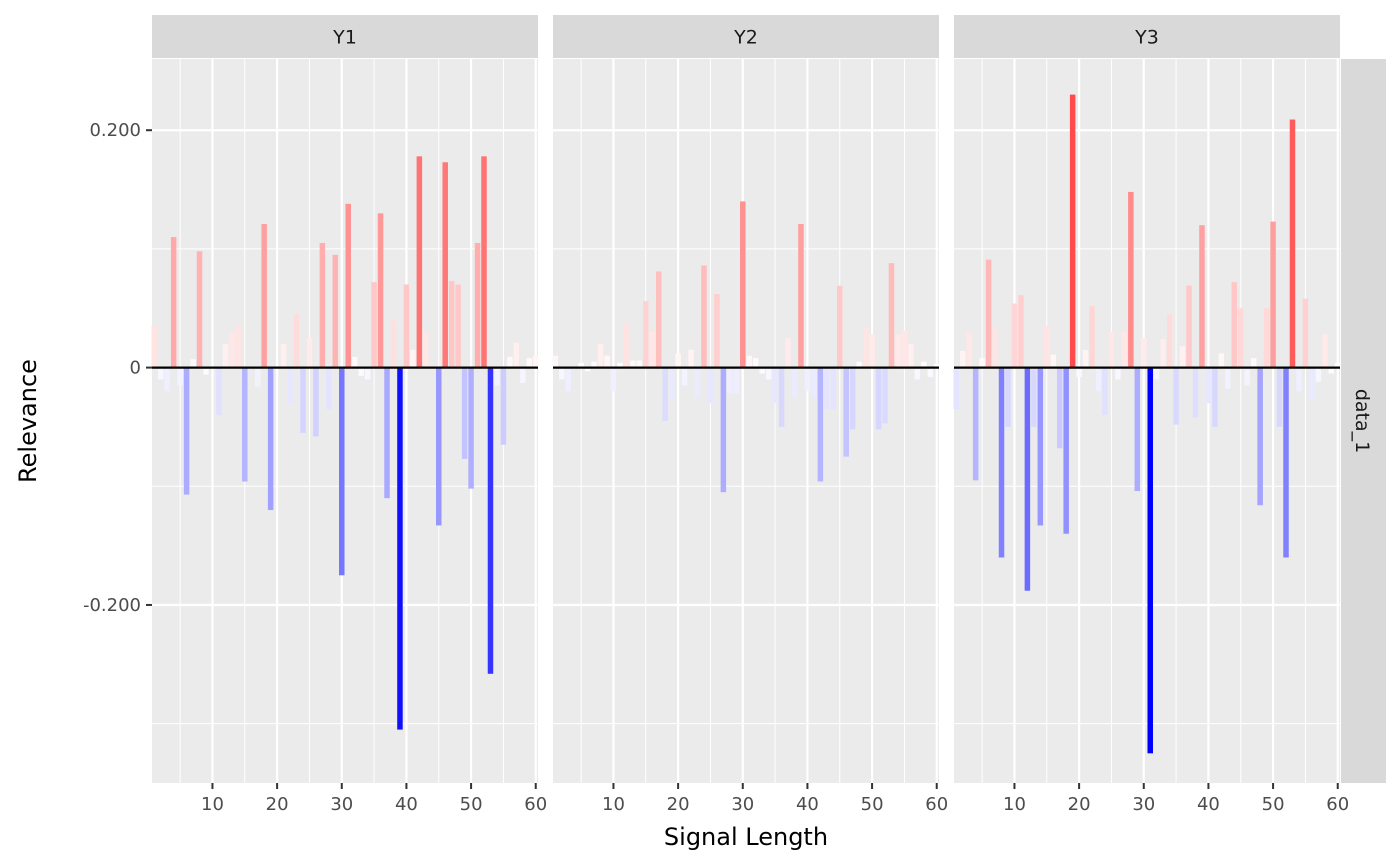 This screenshot has width=1400, height=866. What do you see at coordinates (135, 368) in the screenshot?
I see `y-tick-label: 0` at bounding box center [135, 368].